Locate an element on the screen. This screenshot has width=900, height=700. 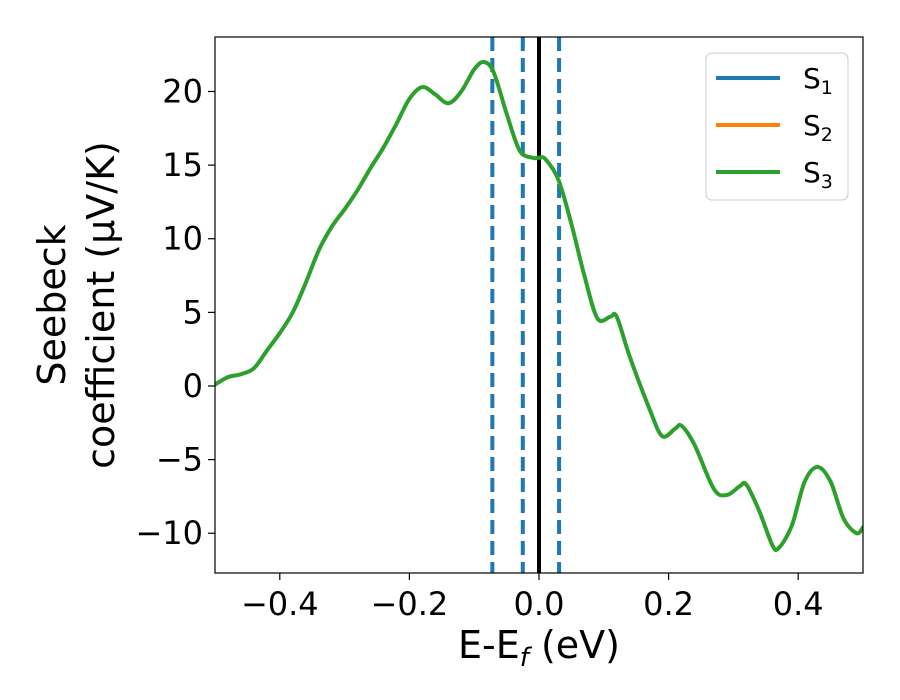
x-tick-label: −0.2 is located at coordinates (410, 604).